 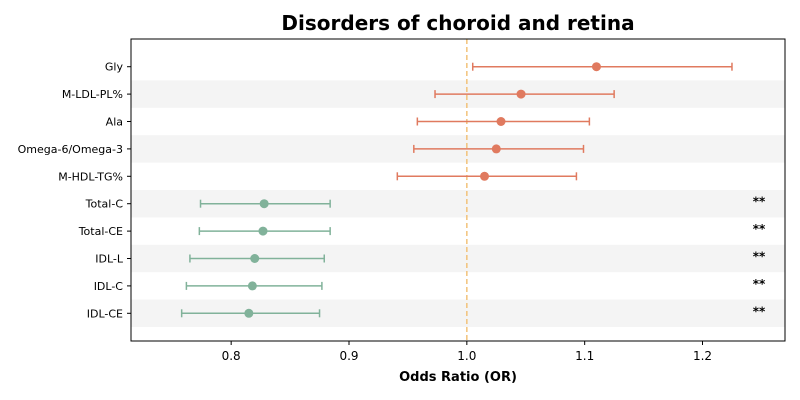 I want to click on x-axis-label: Odds Ratio (OR), so click(x=458, y=377).